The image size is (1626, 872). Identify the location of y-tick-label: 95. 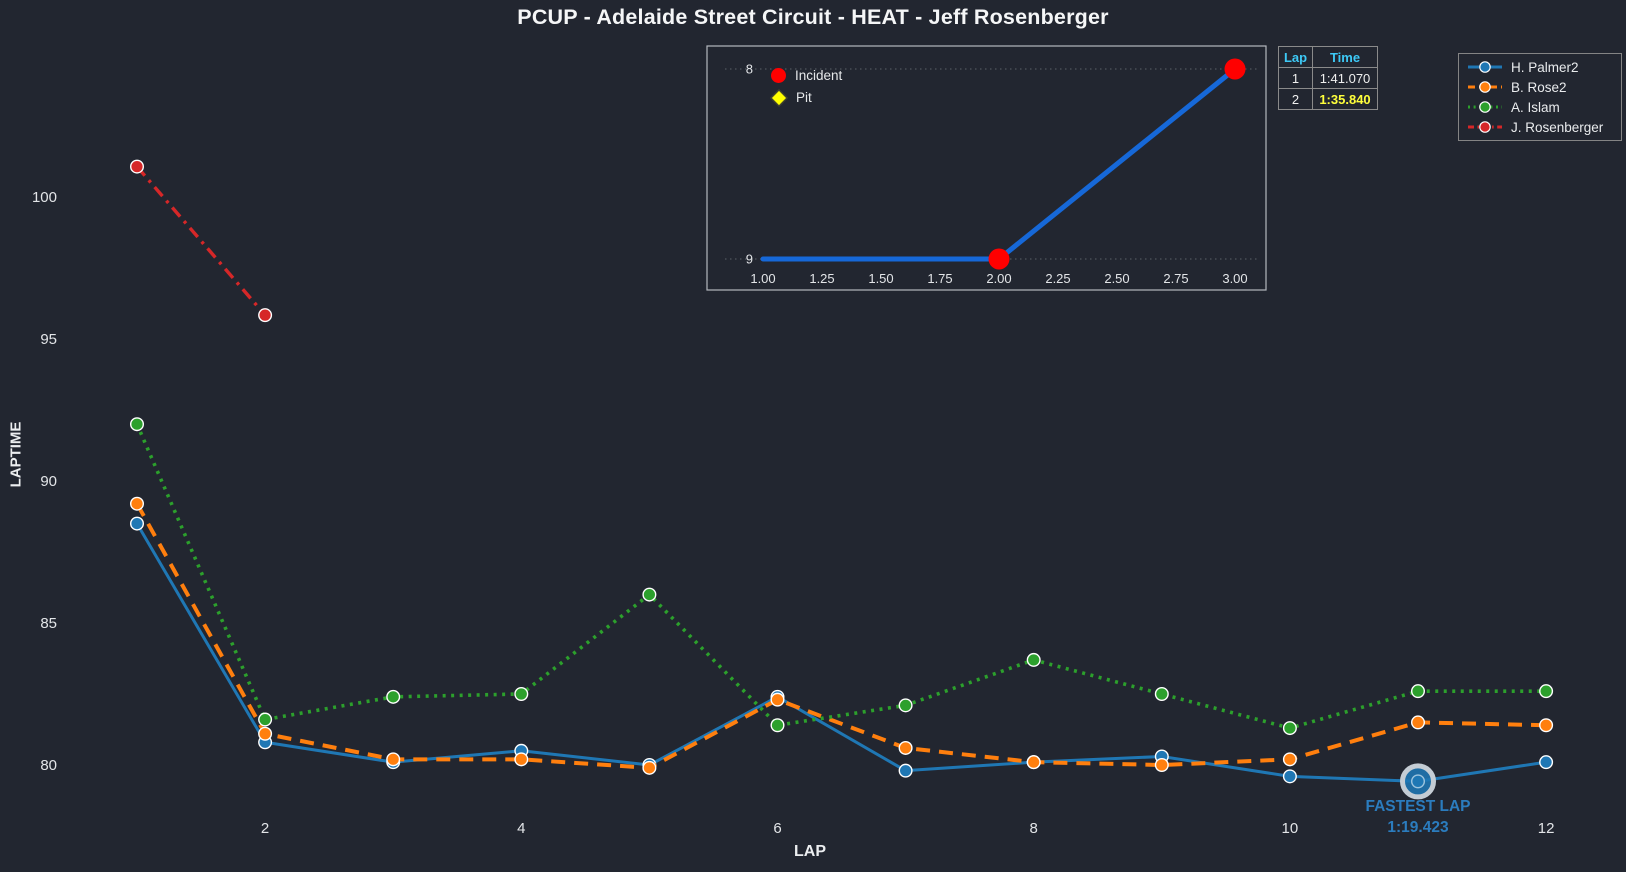
(48, 339).